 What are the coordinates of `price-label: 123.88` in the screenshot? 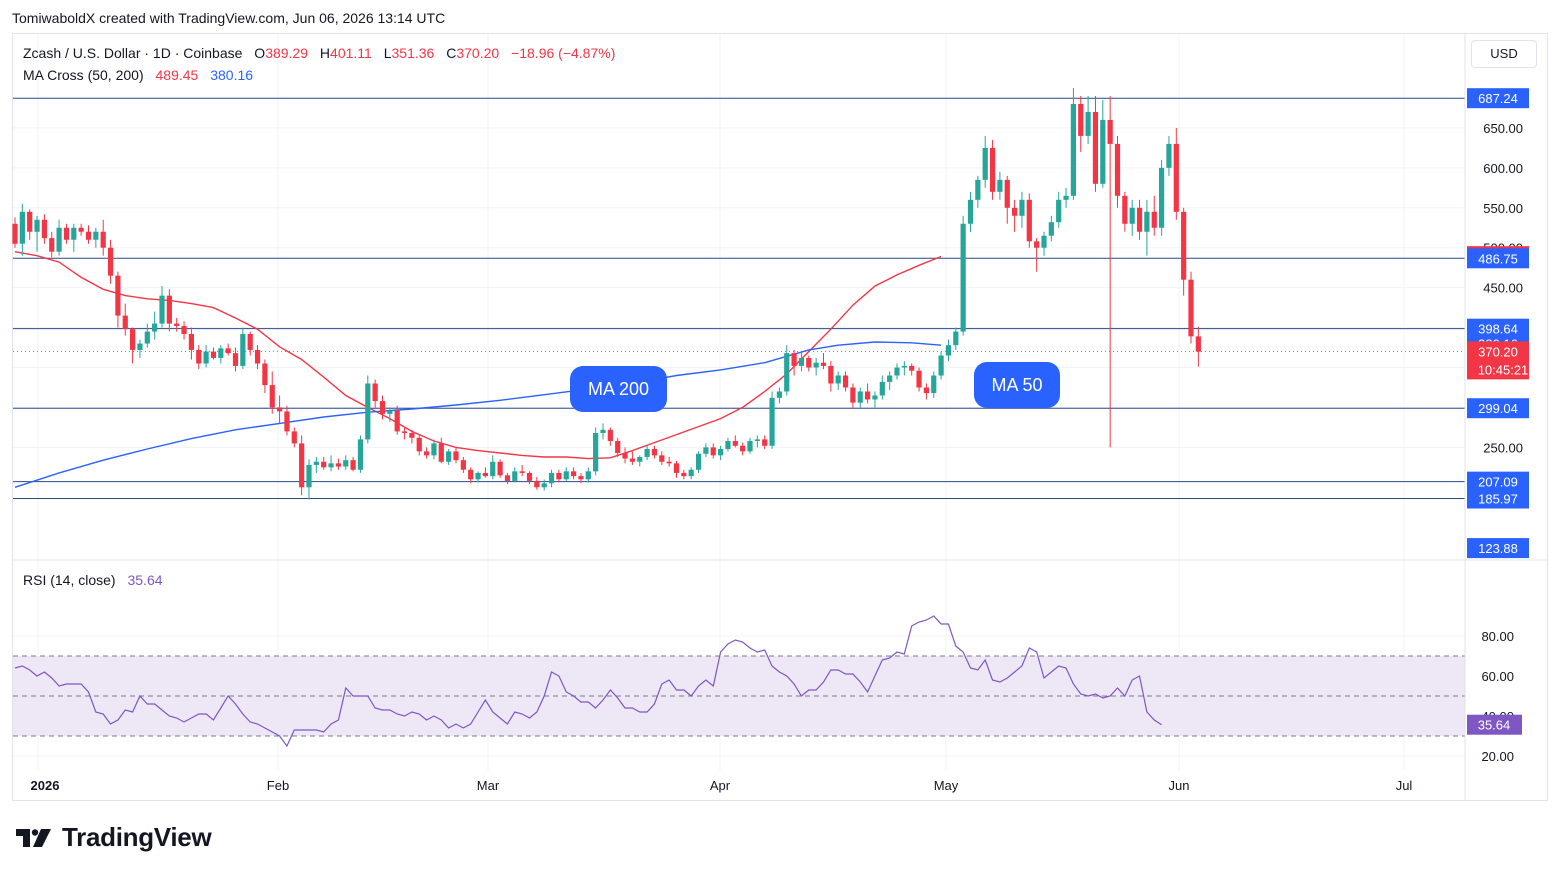 It's located at (1498, 548).